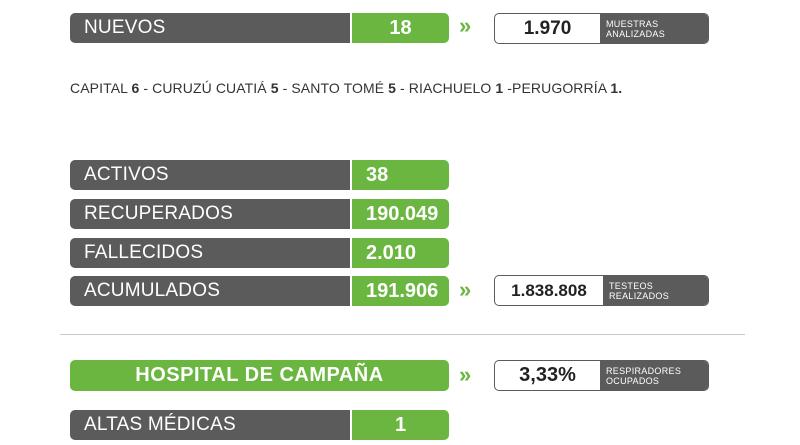 The image size is (800, 445). Describe the element at coordinates (400, 253) in the screenshot. I see `fallecidos-value: 2.010` at that location.